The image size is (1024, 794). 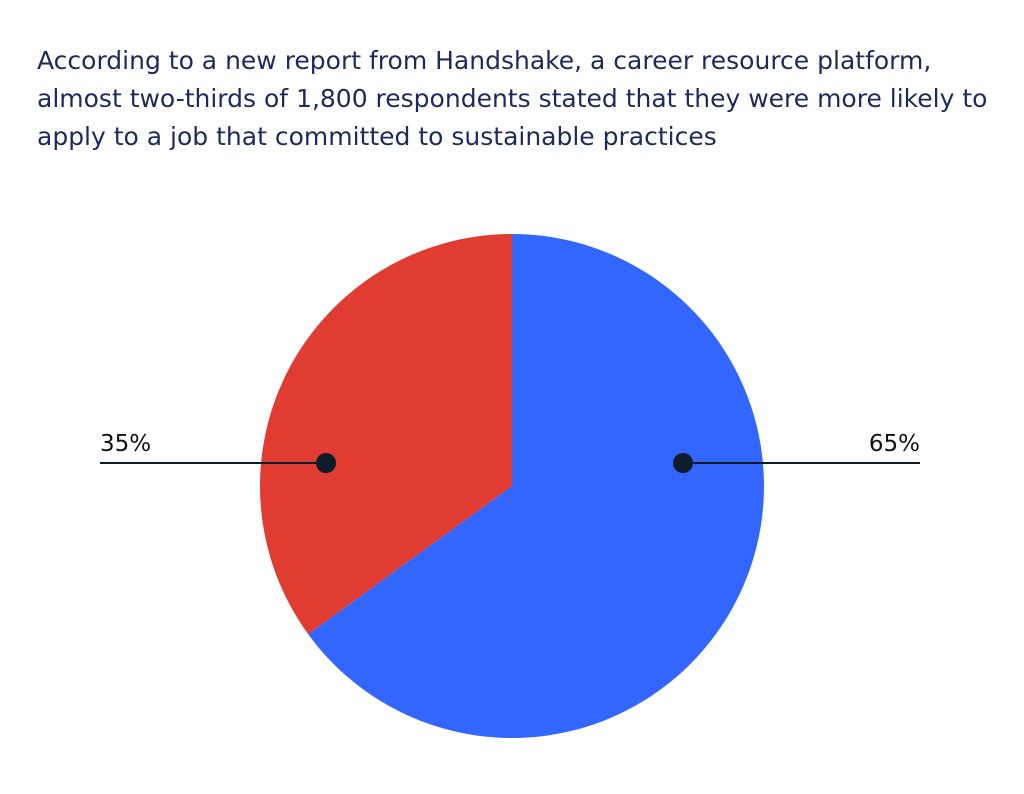 What do you see at coordinates (385, 434) in the screenshot?
I see `pie-slice` at bounding box center [385, 434].